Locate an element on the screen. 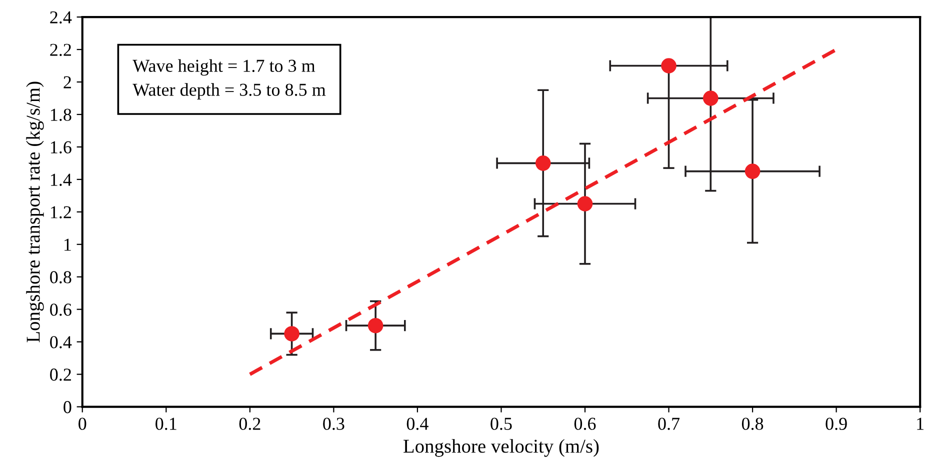 The width and height of the screenshot is (936, 473). y-tick-label: 2 is located at coordinates (67, 82).